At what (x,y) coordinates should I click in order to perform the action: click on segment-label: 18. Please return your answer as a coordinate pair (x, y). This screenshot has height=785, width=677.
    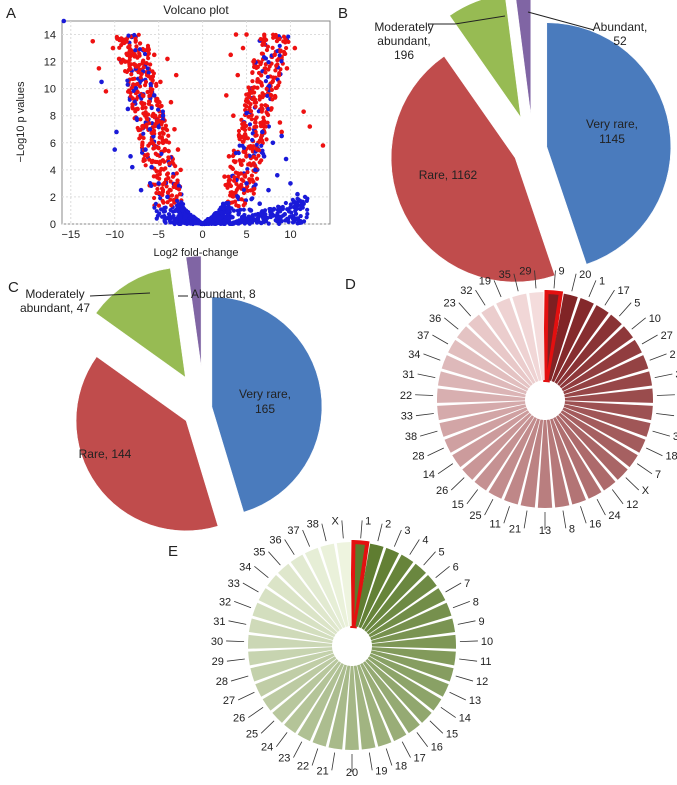
    Looking at the image, I should click on (671, 457).